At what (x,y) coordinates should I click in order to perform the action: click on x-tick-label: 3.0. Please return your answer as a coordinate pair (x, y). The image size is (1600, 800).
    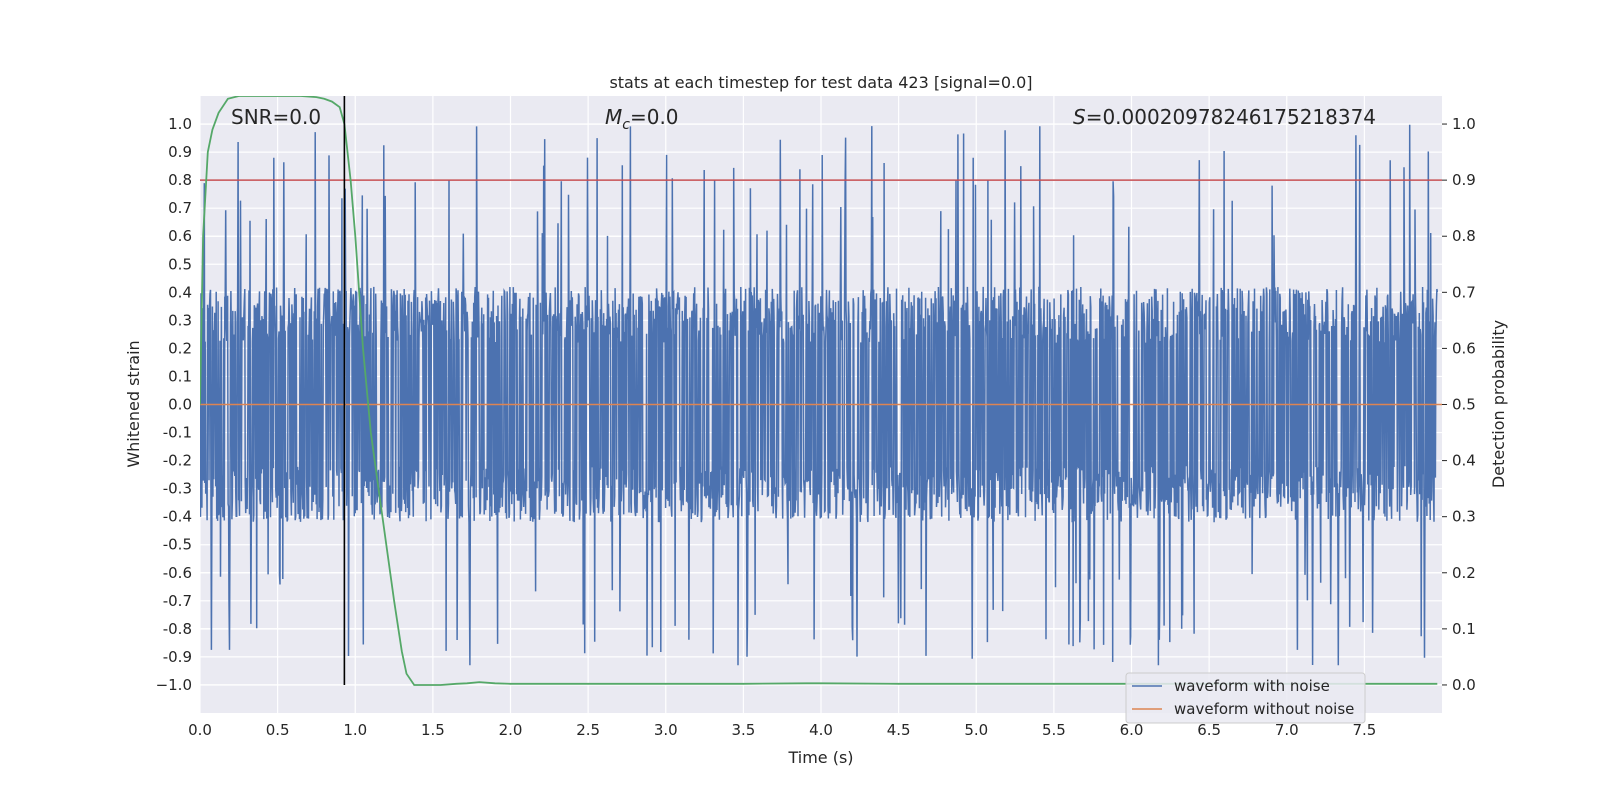
    Looking at the image, I should click on (666, 730).